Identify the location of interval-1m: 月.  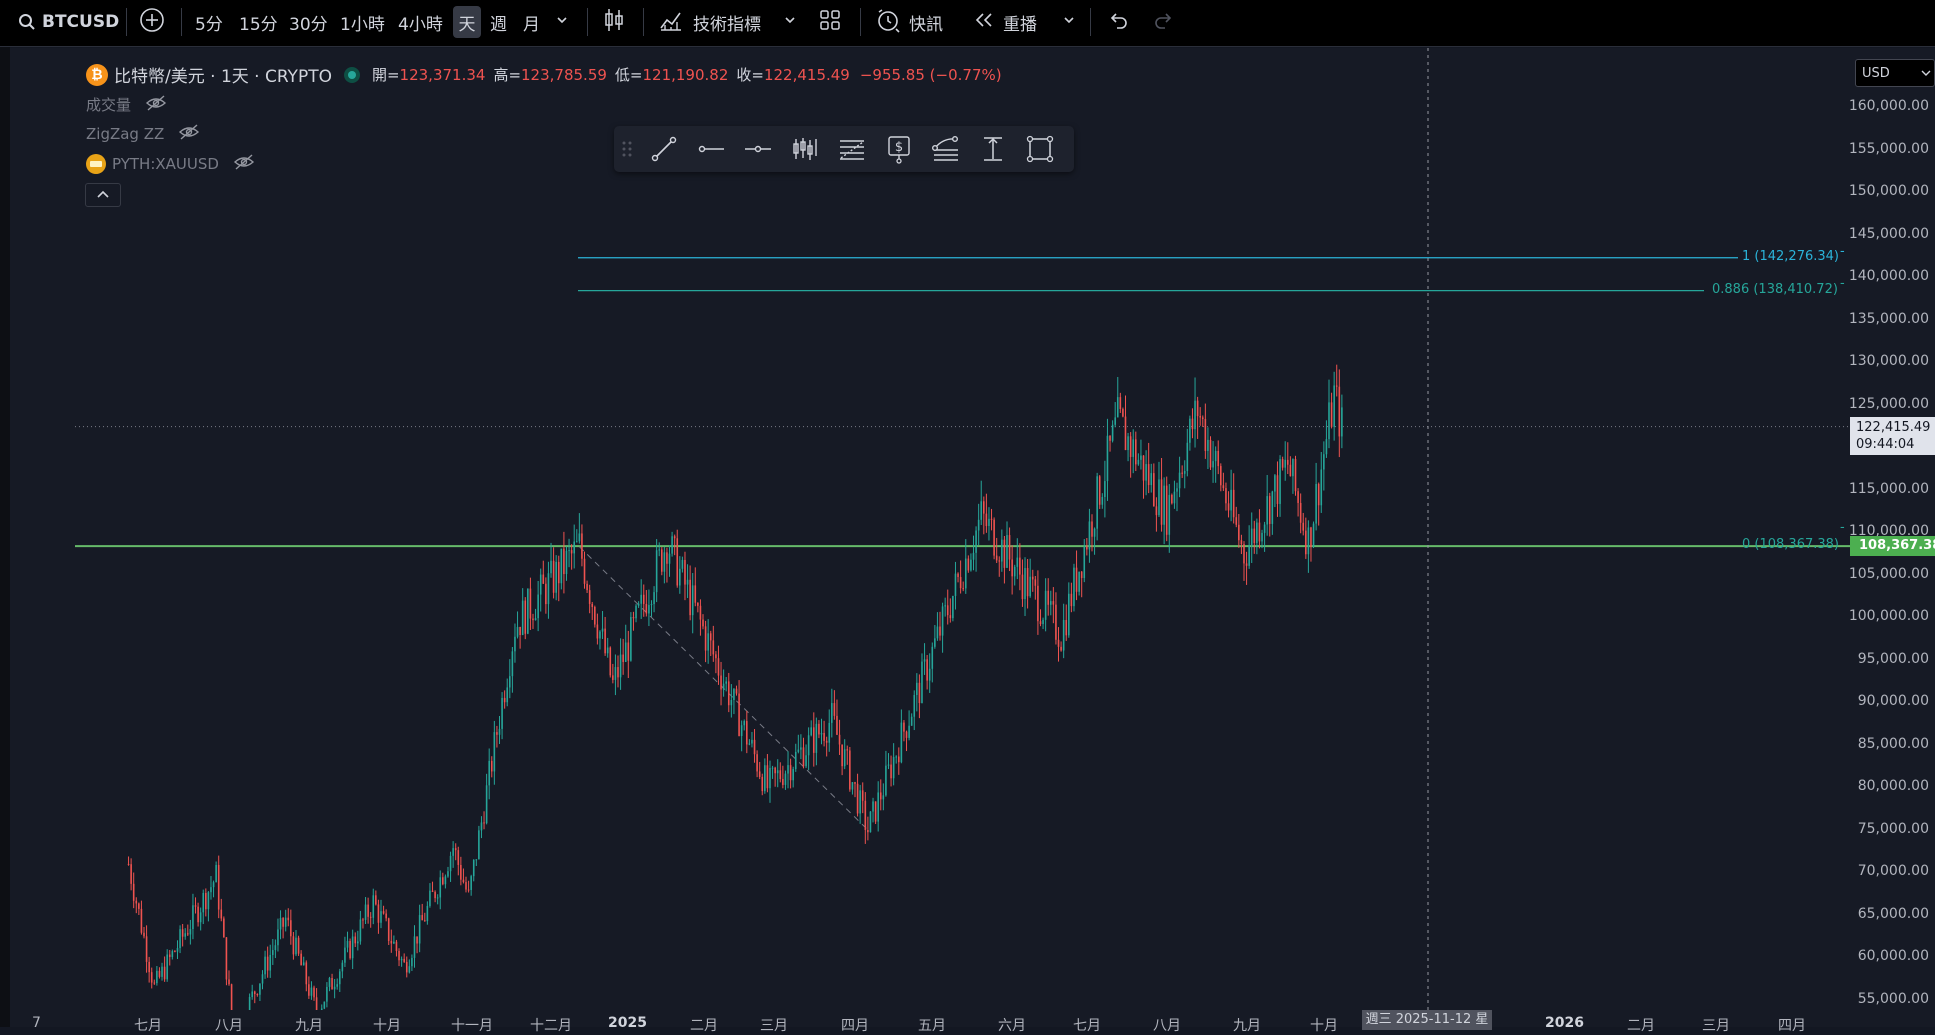
(531, 24).